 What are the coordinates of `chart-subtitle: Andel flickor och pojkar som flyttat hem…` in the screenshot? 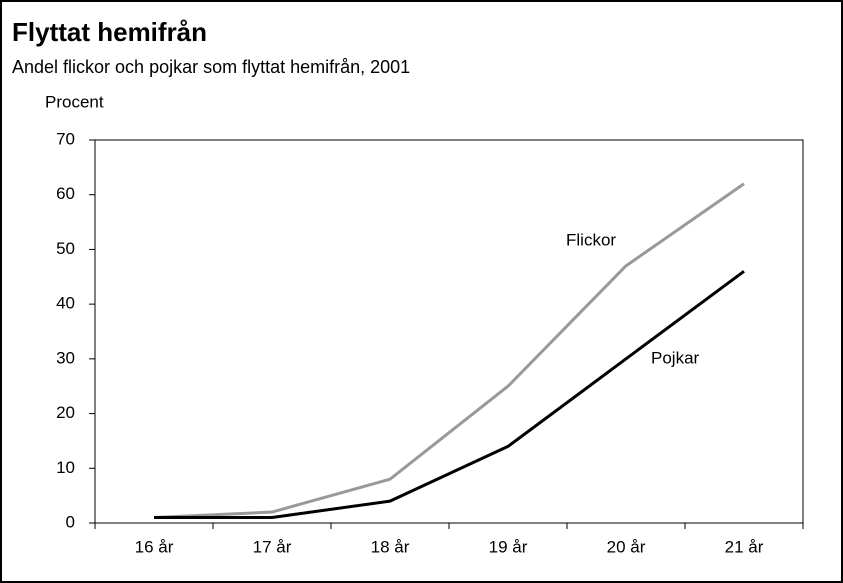 It's located at (211, 67).